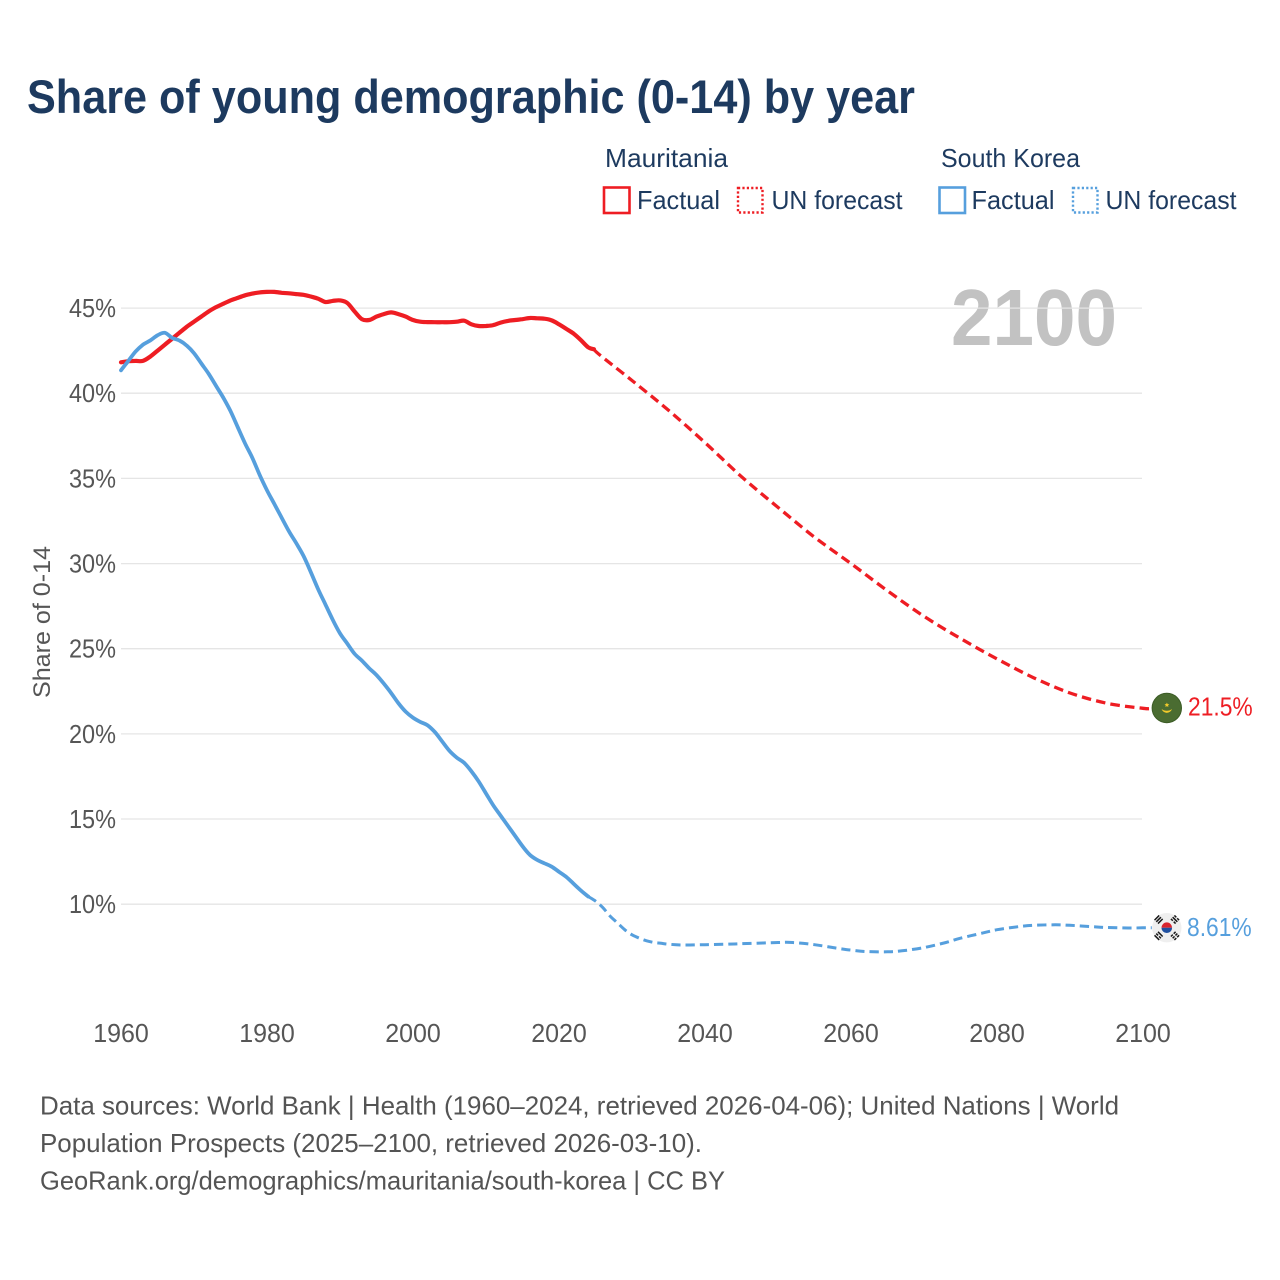  I want to click on svg-text: 8.61%, so click(1219, 927).